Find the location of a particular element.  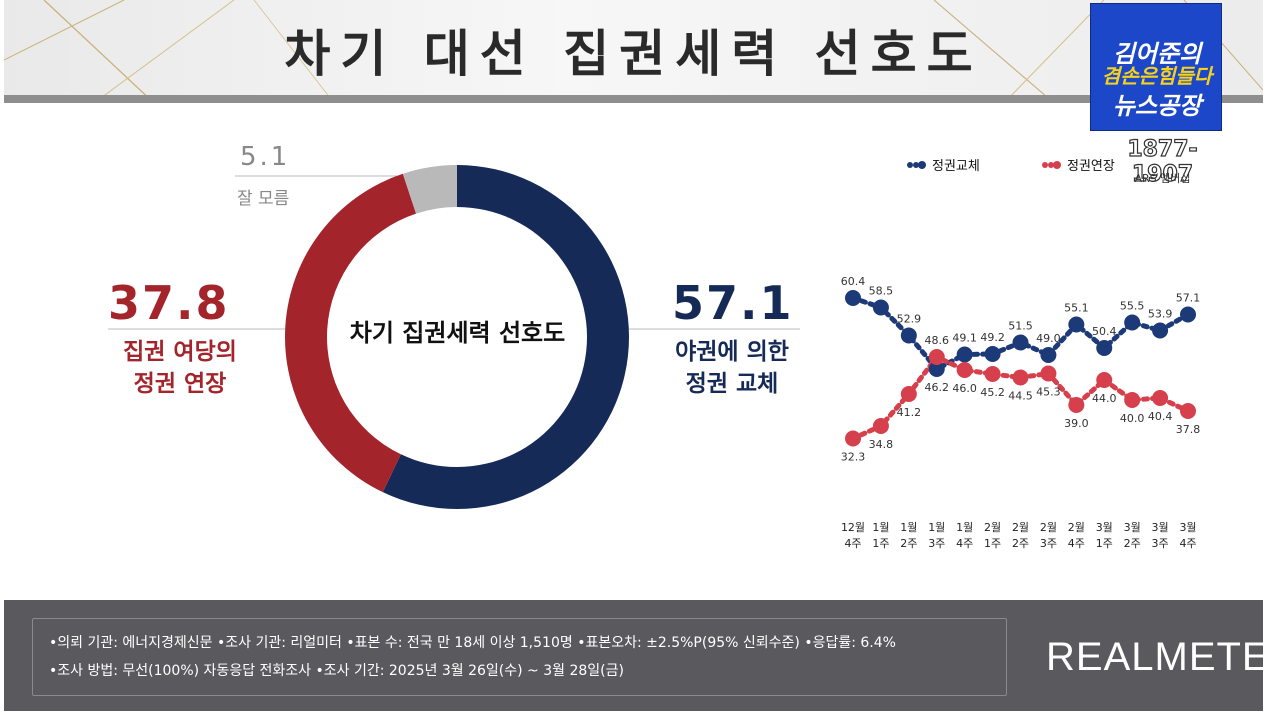

data-label-change: 55.5 is located at coordinates (1132, 306).